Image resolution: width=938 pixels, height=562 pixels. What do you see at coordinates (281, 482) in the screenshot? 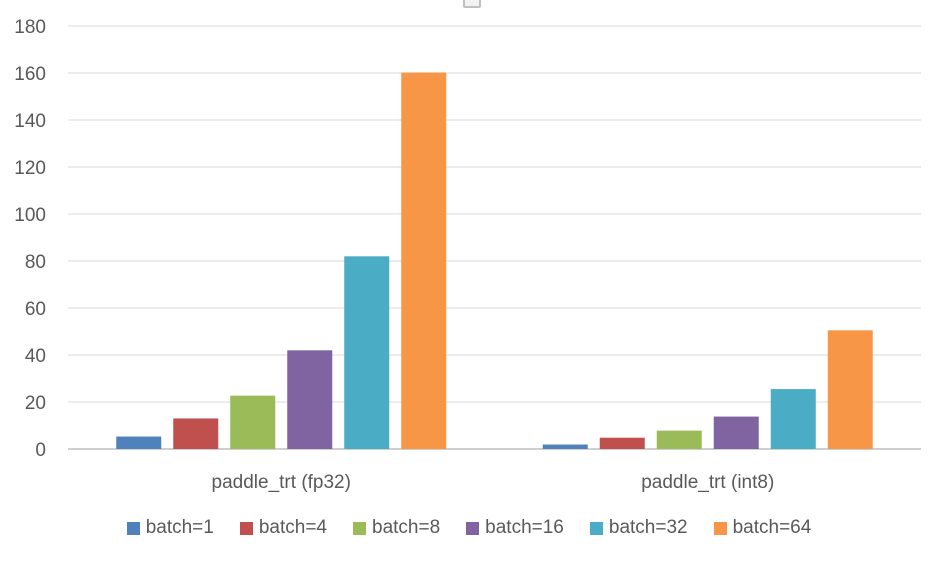
I see `x-category-label: paddle_trt (fp32)` at bounding box center [281, 482].